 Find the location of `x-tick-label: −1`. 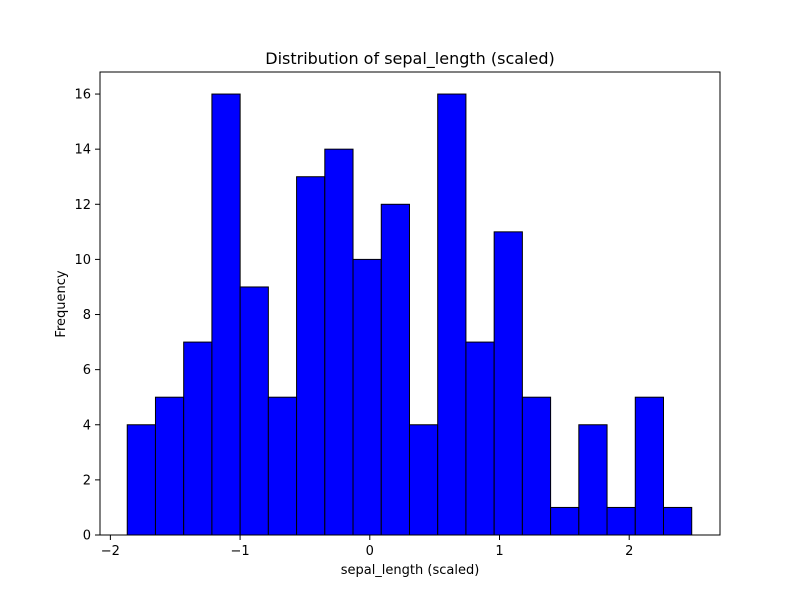

x-tick-label: −1 is located at coordinates (239, 551).